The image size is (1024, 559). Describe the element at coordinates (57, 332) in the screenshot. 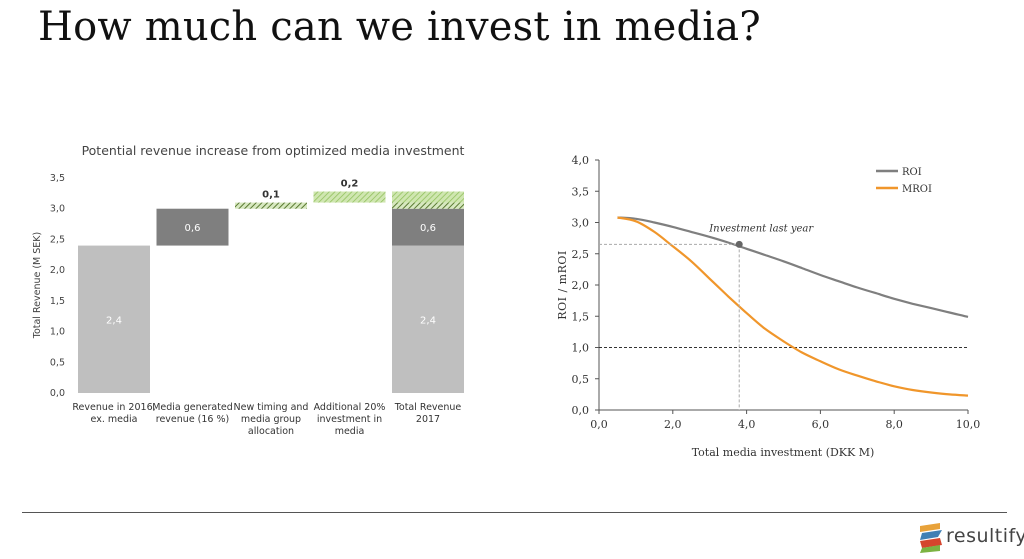

I see `waterfall-y-tick-label: 1,0` at that location.